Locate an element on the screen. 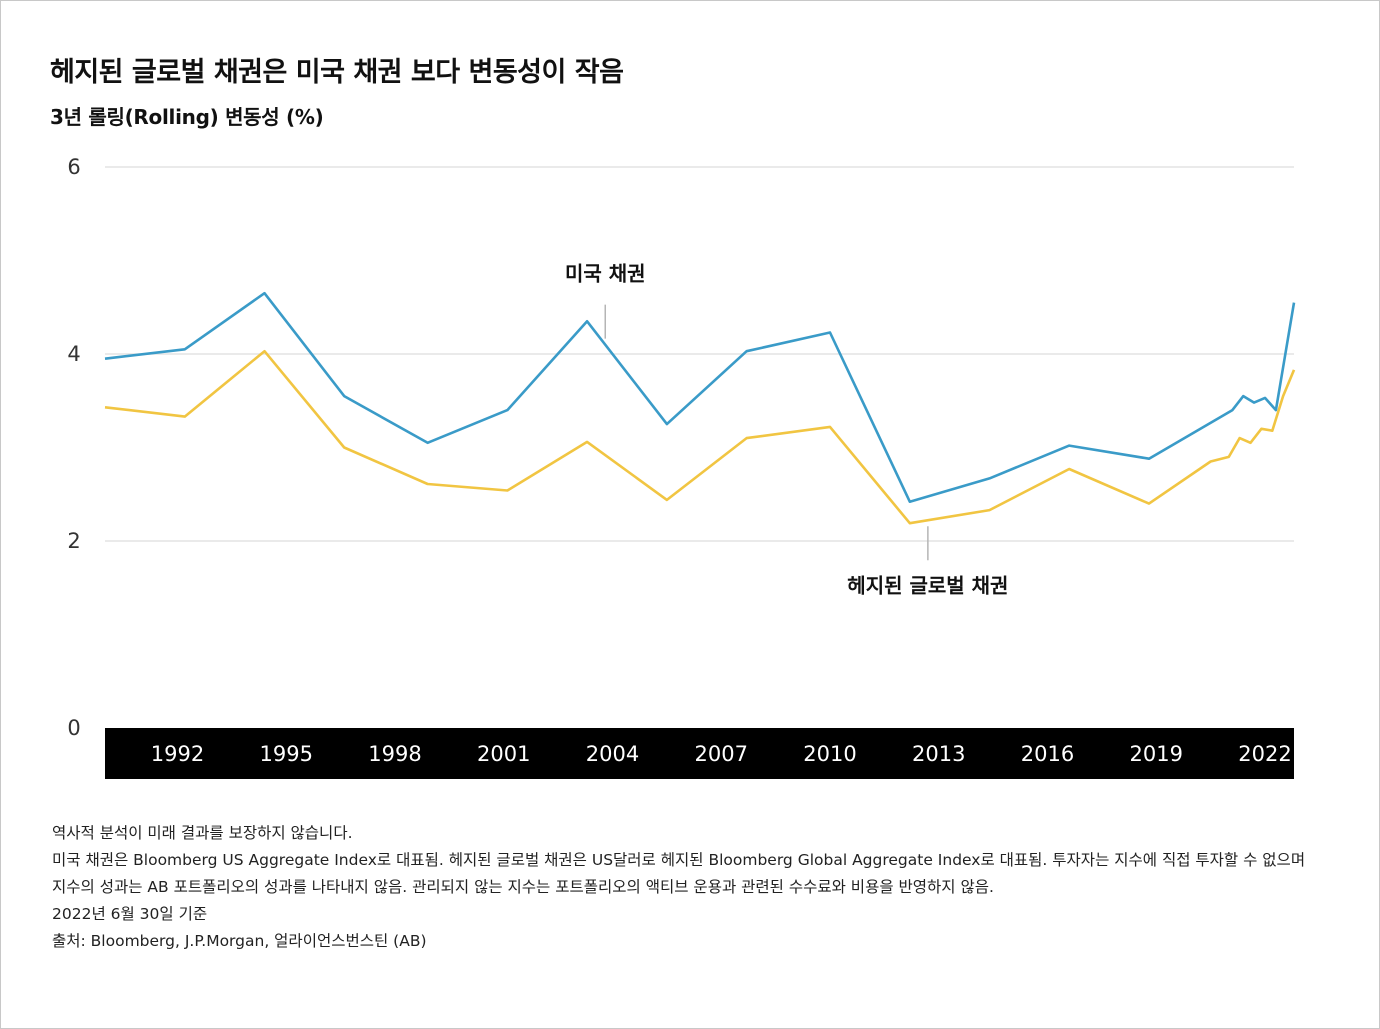  x-tick-label: 2022 is located at coordinates (1264, 754).